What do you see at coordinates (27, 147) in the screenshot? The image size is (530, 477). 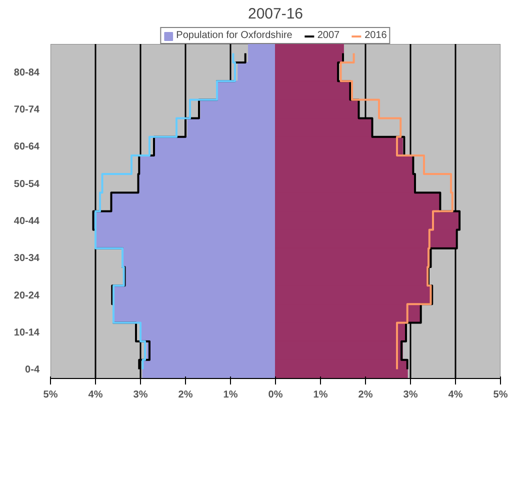 I see `y-tick-label: 60-64` at bounding box center [27, 147].